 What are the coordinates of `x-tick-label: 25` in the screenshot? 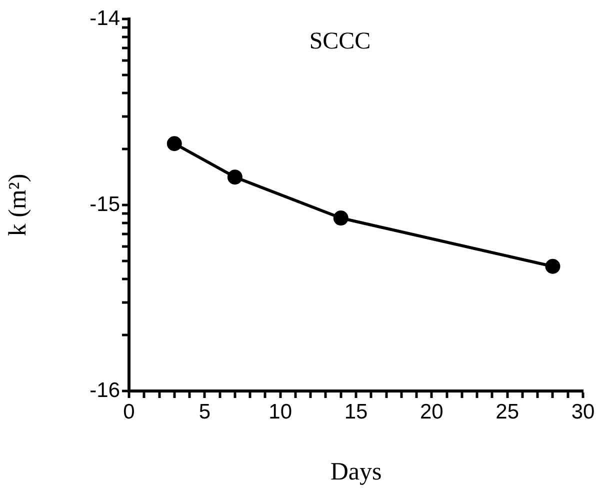 It's located at (508, 412).